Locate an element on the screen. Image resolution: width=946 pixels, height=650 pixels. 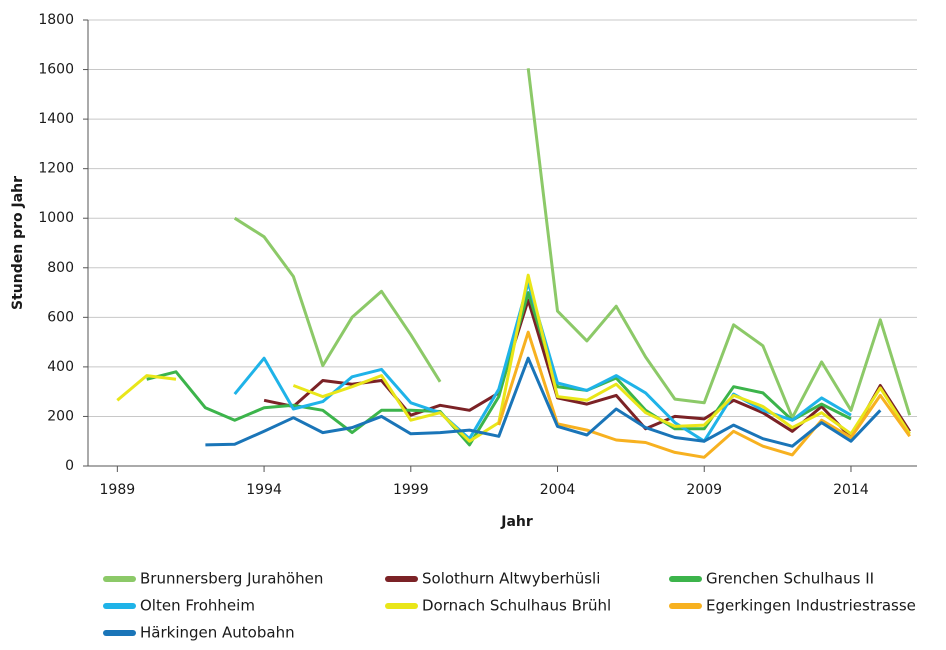
legend-label: Brunnersberg Jurahöhen is located at coordinates (231, 579).